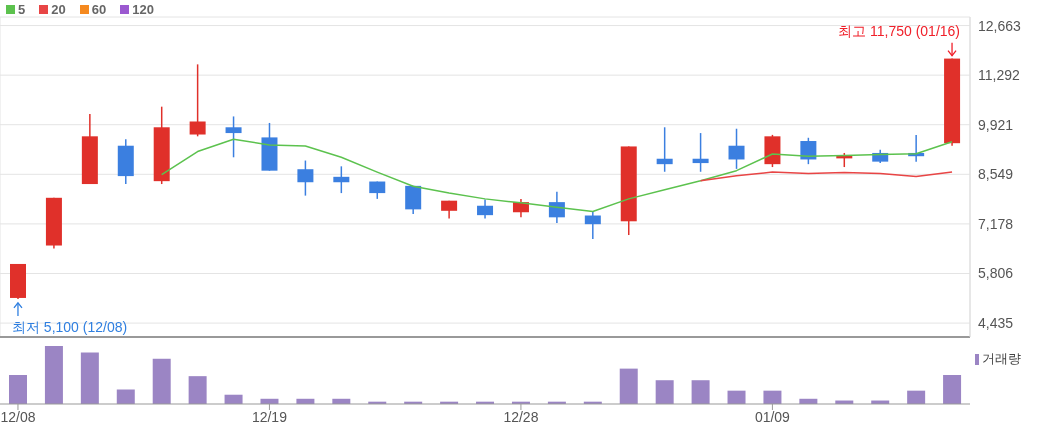 The width and height of the screenshot is (1050, 434). I want to click on legend-label: 60, so click(99, 9).